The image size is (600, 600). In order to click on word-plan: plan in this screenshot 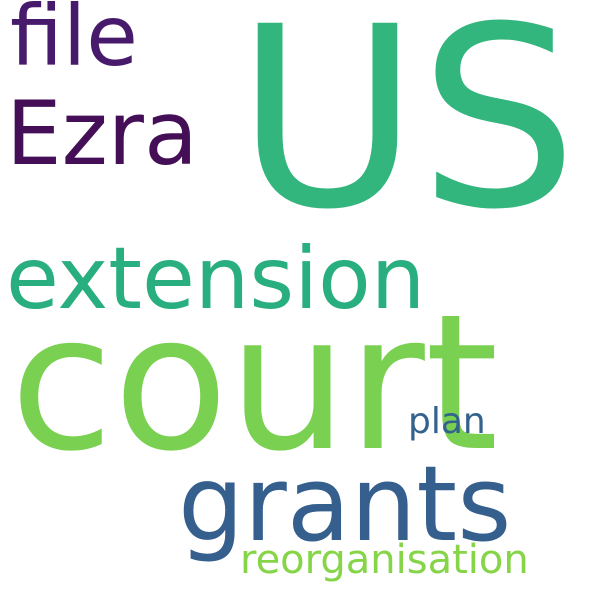, I will do `click(447, 421)`.